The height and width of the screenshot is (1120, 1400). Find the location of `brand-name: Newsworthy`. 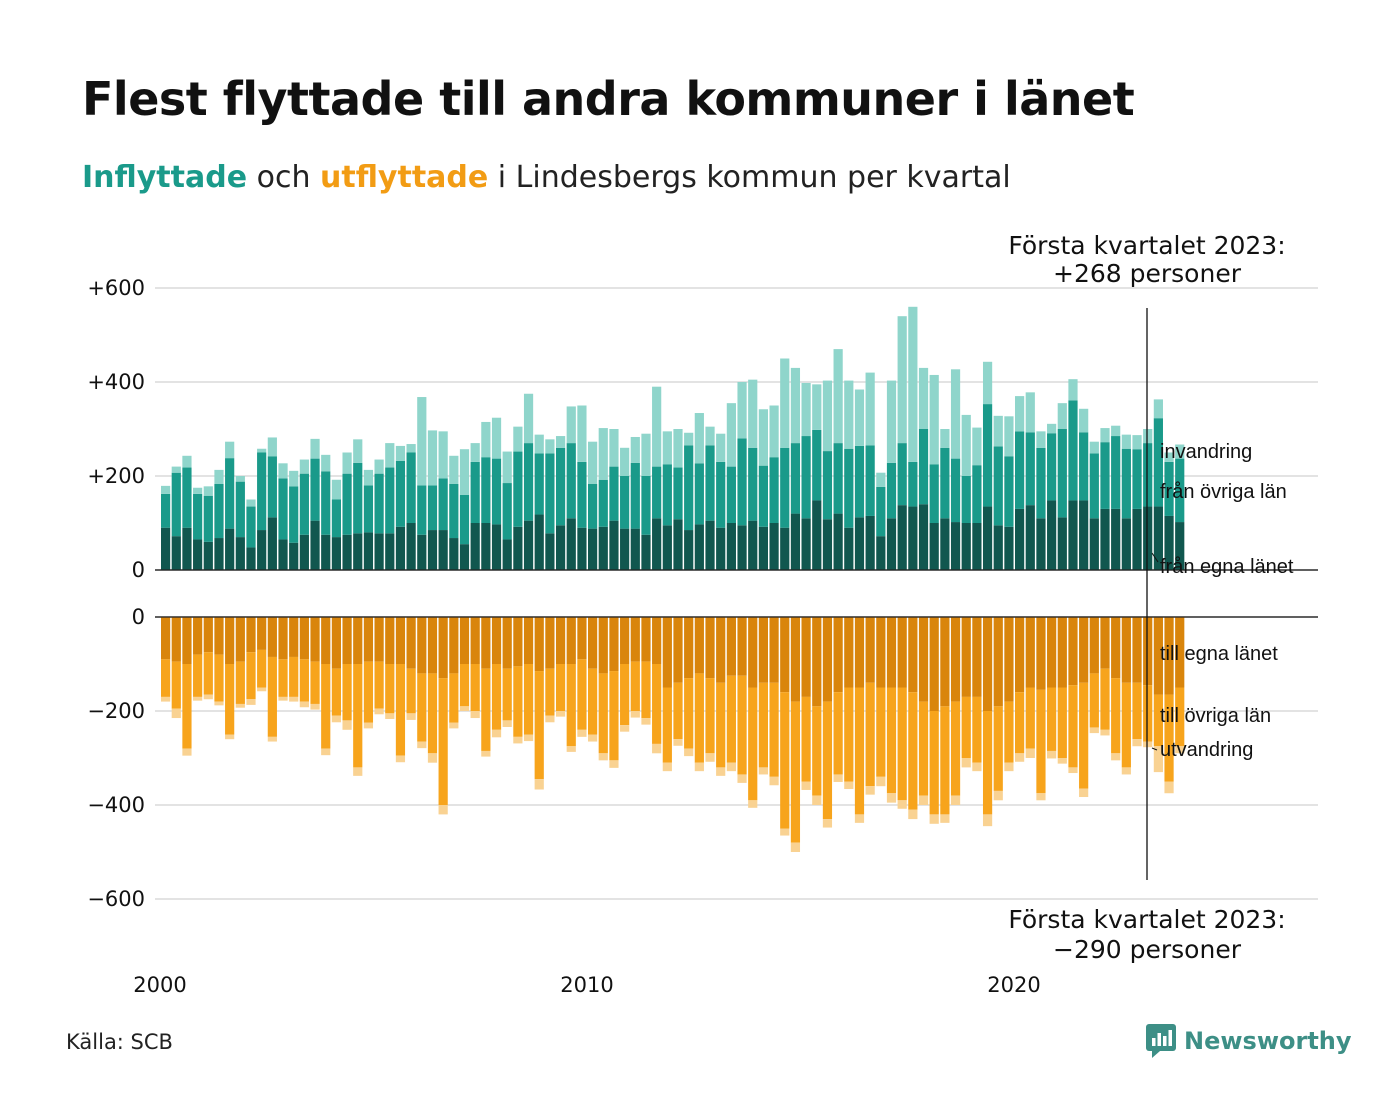

brand-name: Newsworthy is located at coordinates (1268, 1041).